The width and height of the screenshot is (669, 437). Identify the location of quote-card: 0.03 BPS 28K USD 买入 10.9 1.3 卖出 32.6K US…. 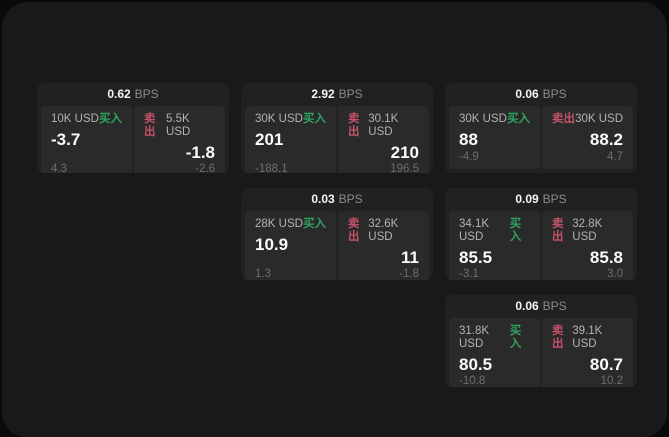
(337, 234).